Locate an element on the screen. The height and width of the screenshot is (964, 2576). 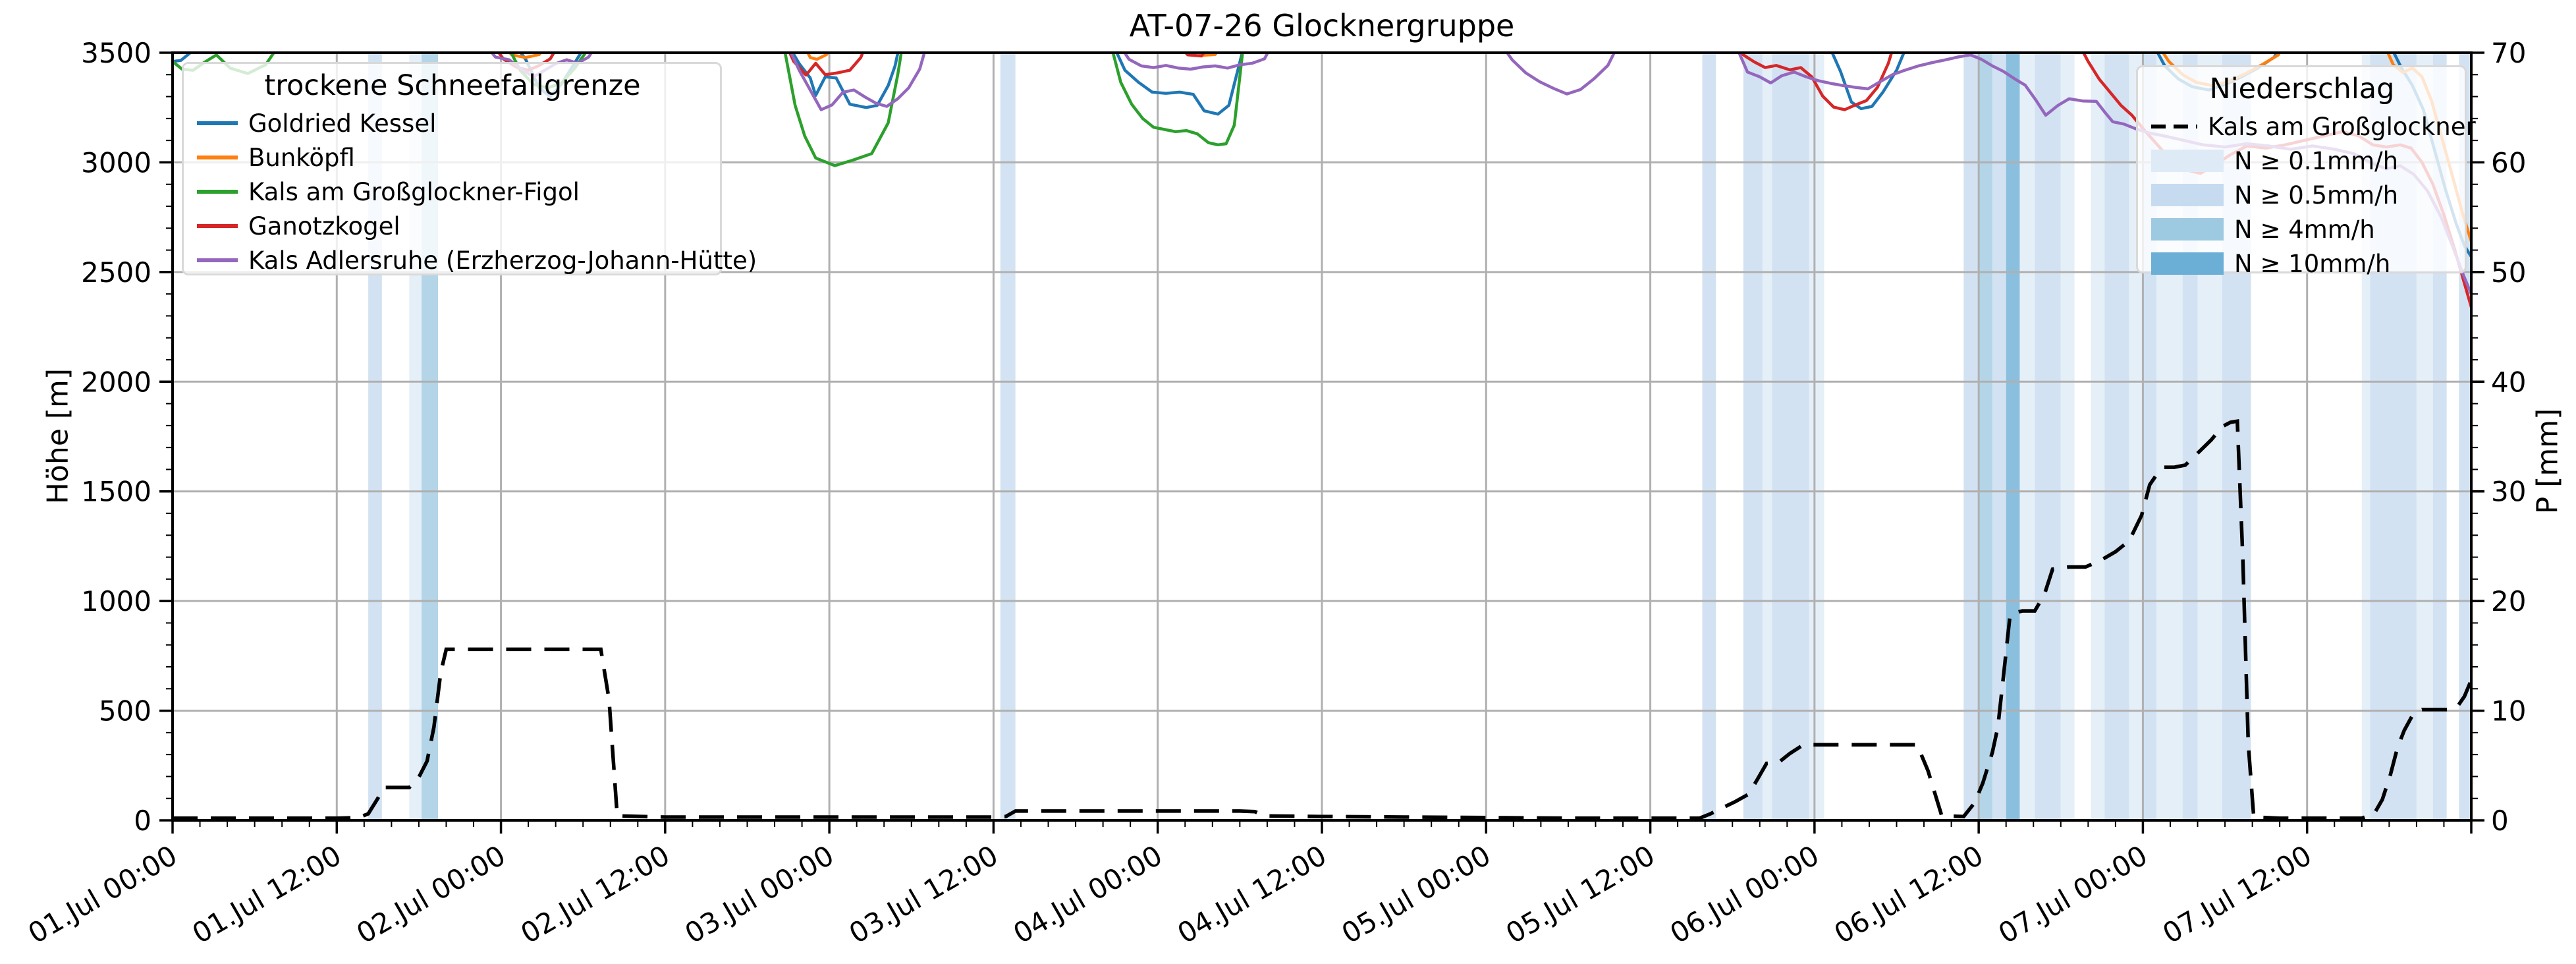
legend-item-precip-station: Kals am Großglockner is located at coordinates (2313, 127).